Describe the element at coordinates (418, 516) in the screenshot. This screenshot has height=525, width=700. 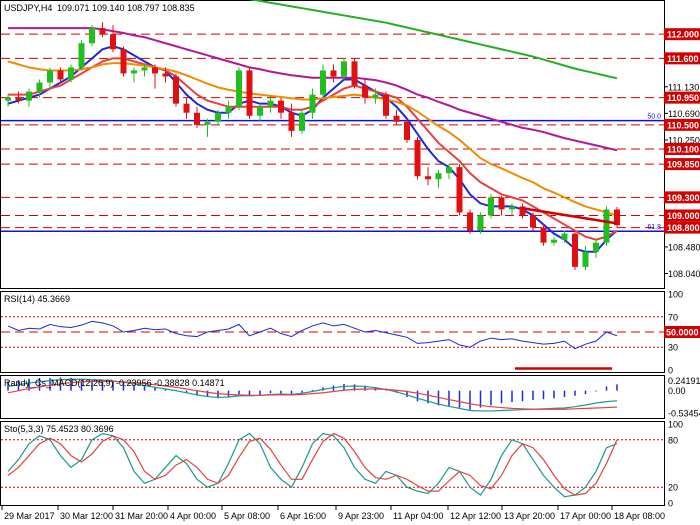
I see `time-label: 11 Apr 04:00` at that location.